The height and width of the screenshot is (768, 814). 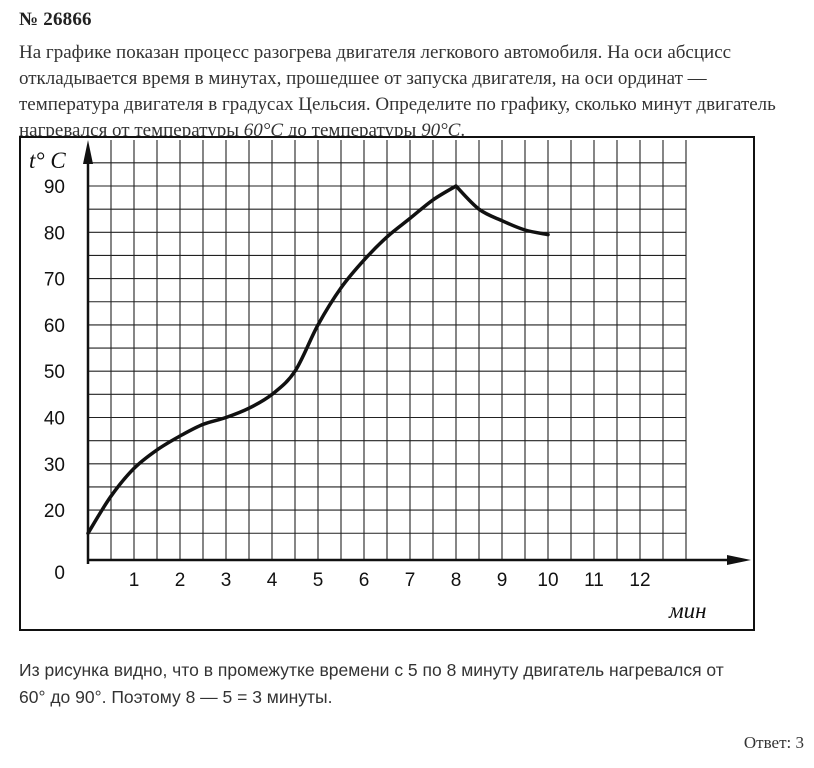 I want to click on x-axis-label: мин, so click(x=687, y=610).